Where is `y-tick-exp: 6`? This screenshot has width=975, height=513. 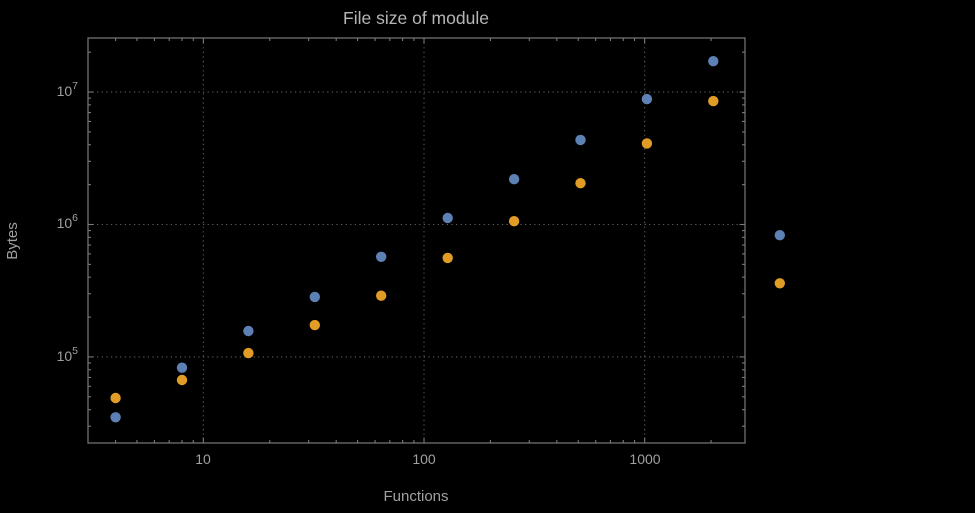
y-tick-exp: 6 is located at coordinates (75, 218).